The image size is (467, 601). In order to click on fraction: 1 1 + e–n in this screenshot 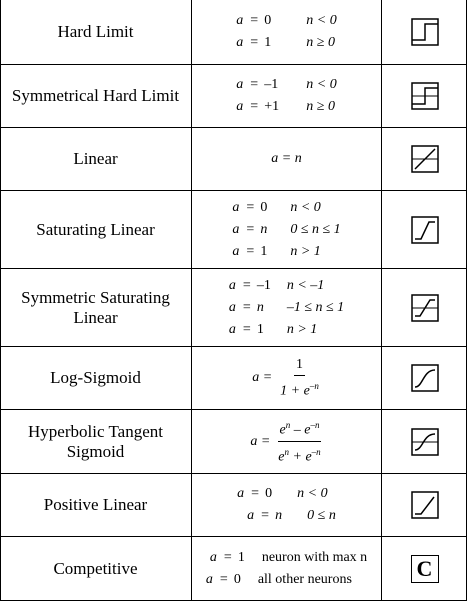, I will do `click(299, 378)`.